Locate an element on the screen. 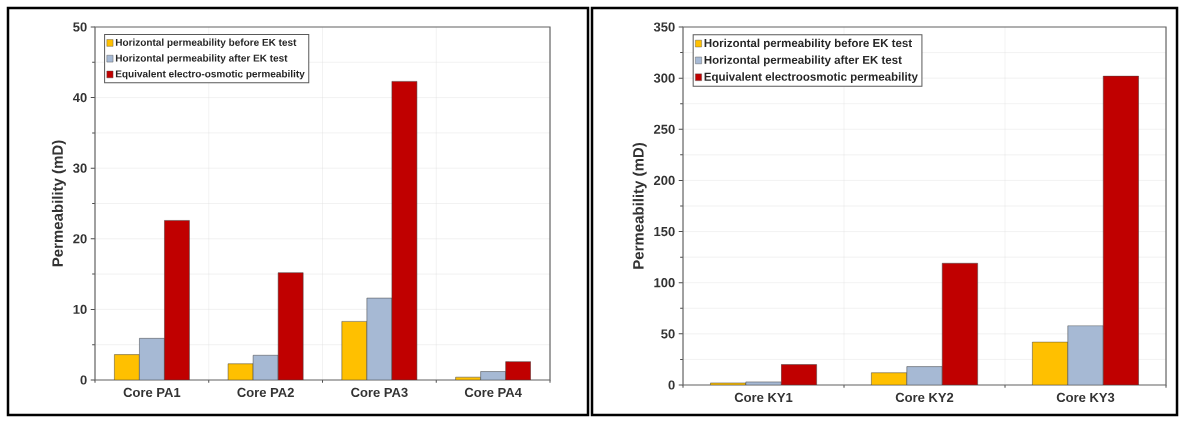 This screenshot has width=1182, height=423. y-tick-label: 30 is located at coordinates (80, 168).